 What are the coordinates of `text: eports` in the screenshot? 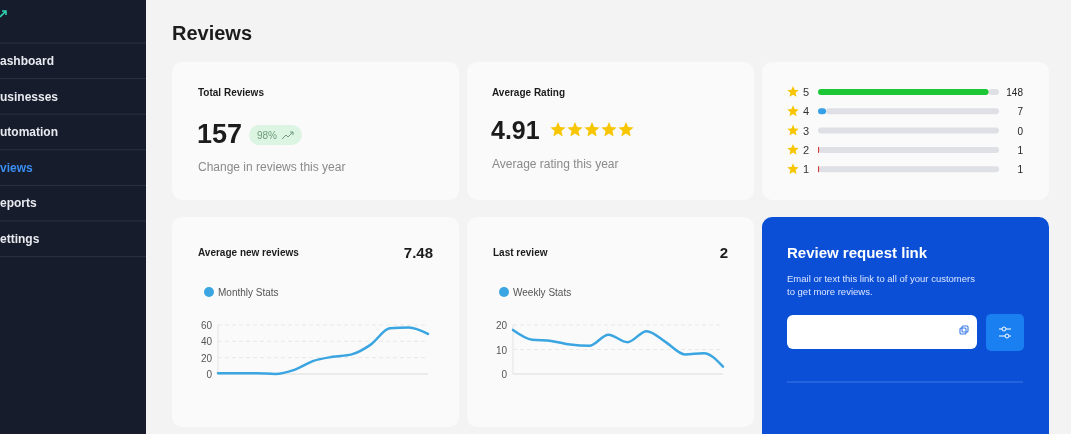 It's located at (18, 203).